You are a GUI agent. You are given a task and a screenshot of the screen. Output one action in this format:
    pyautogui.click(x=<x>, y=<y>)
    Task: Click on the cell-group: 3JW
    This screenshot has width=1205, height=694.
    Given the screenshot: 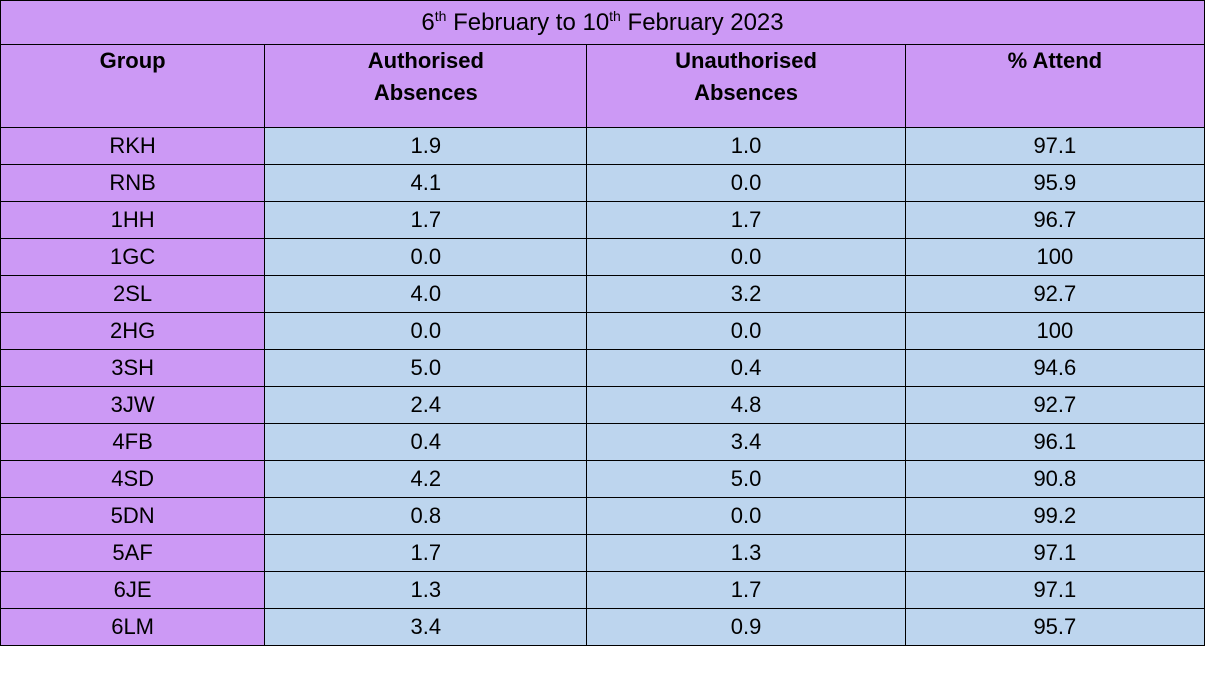 What is the action you would take?
    pyautogui.click(x=133, y=405)
    